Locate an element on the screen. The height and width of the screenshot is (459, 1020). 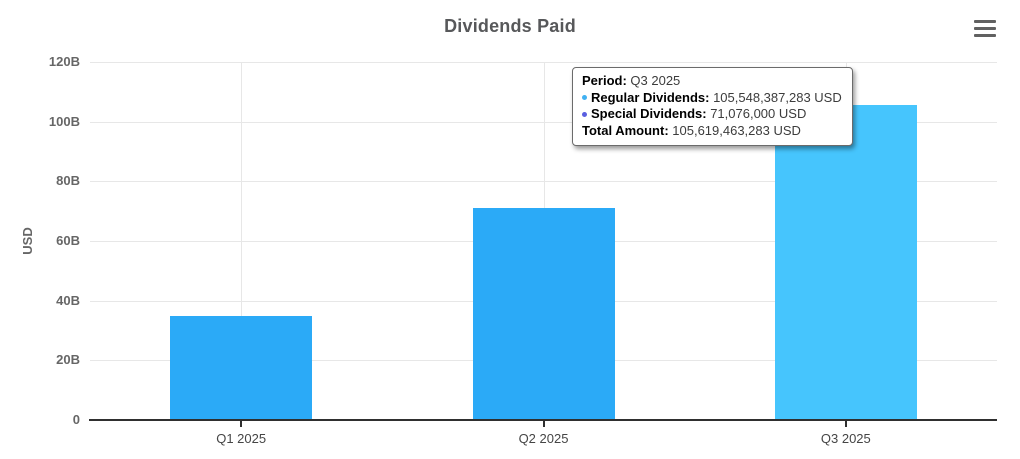
y-tick-label: 20B is located at coordinates (68, 360).